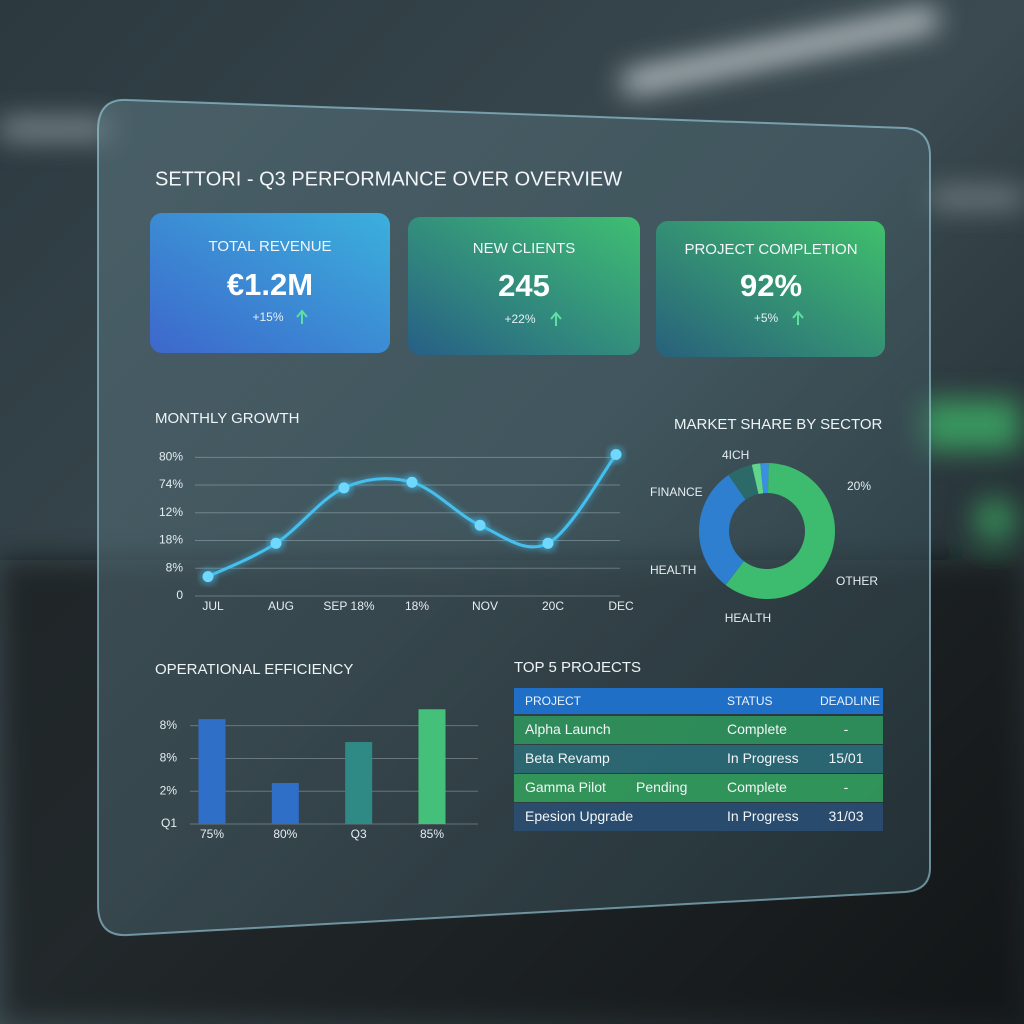 This screenshot has height=1024, width=1024. What do you see at coordinates (269, 246) in the screenshot?
I see `kpi-title: TOTAL REVENUE` at bounding box center [269, 246].